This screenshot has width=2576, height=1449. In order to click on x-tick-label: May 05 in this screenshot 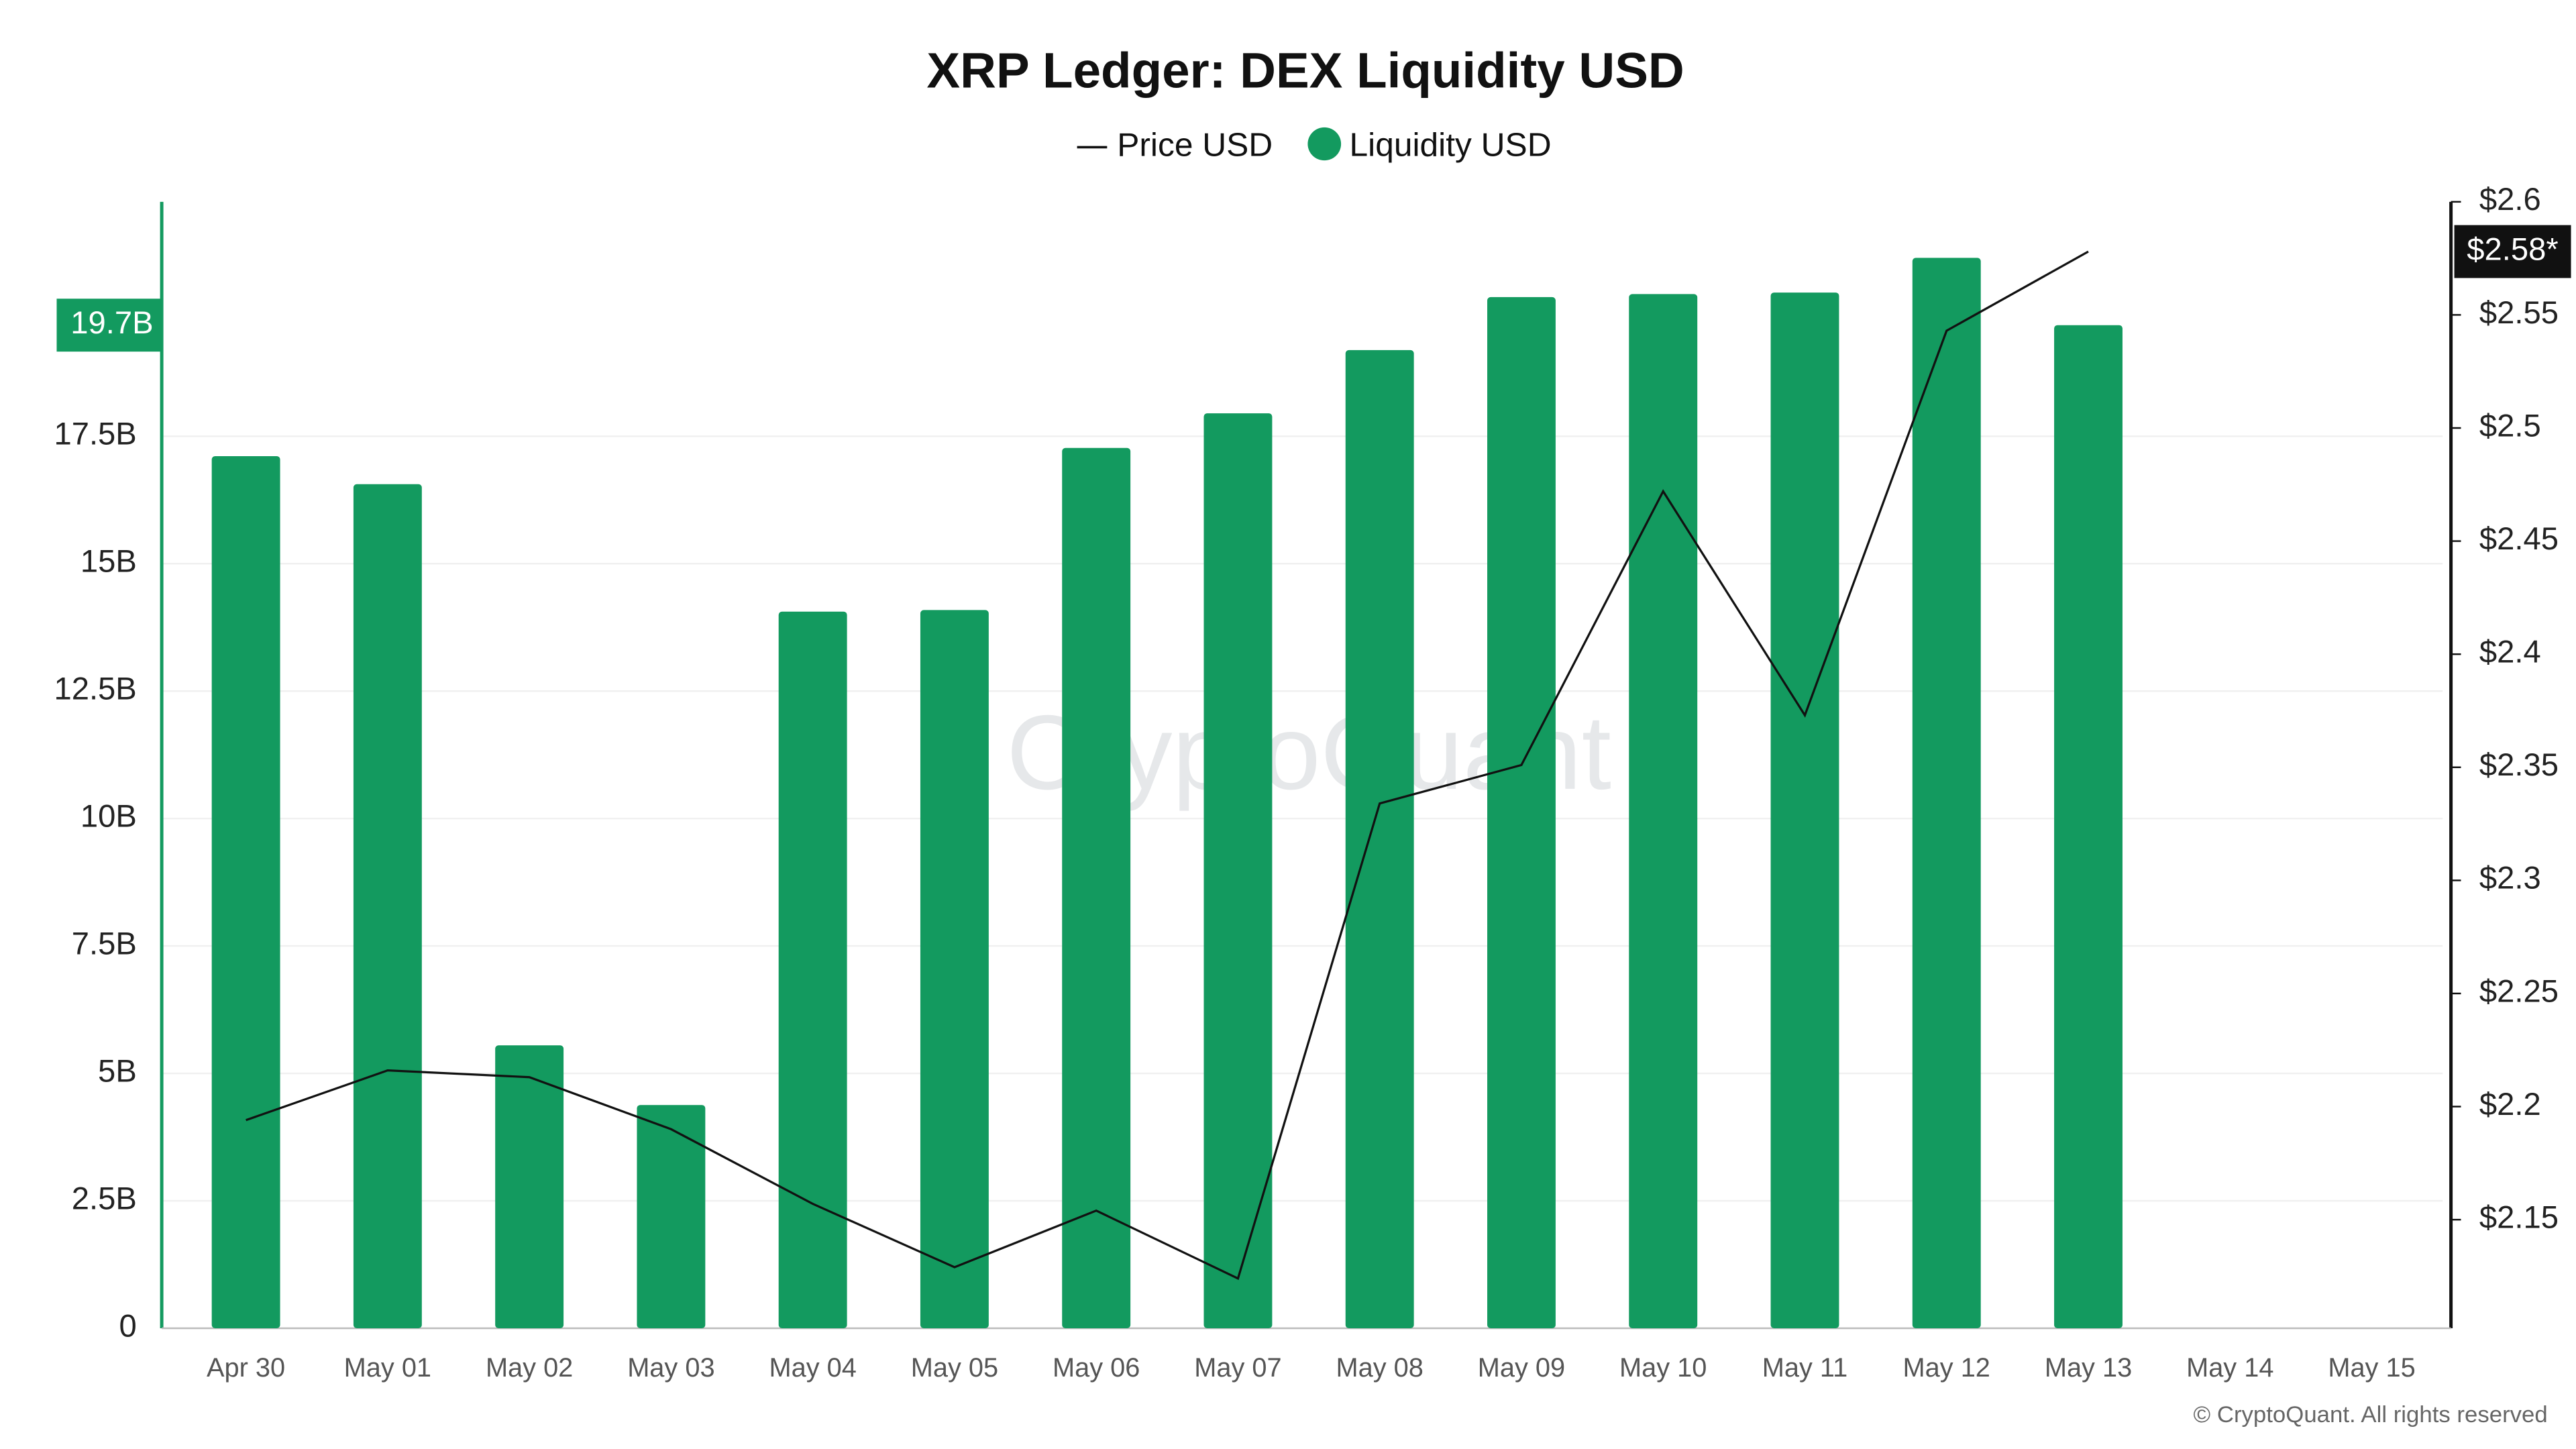, I will do `click(954, 1368)`.